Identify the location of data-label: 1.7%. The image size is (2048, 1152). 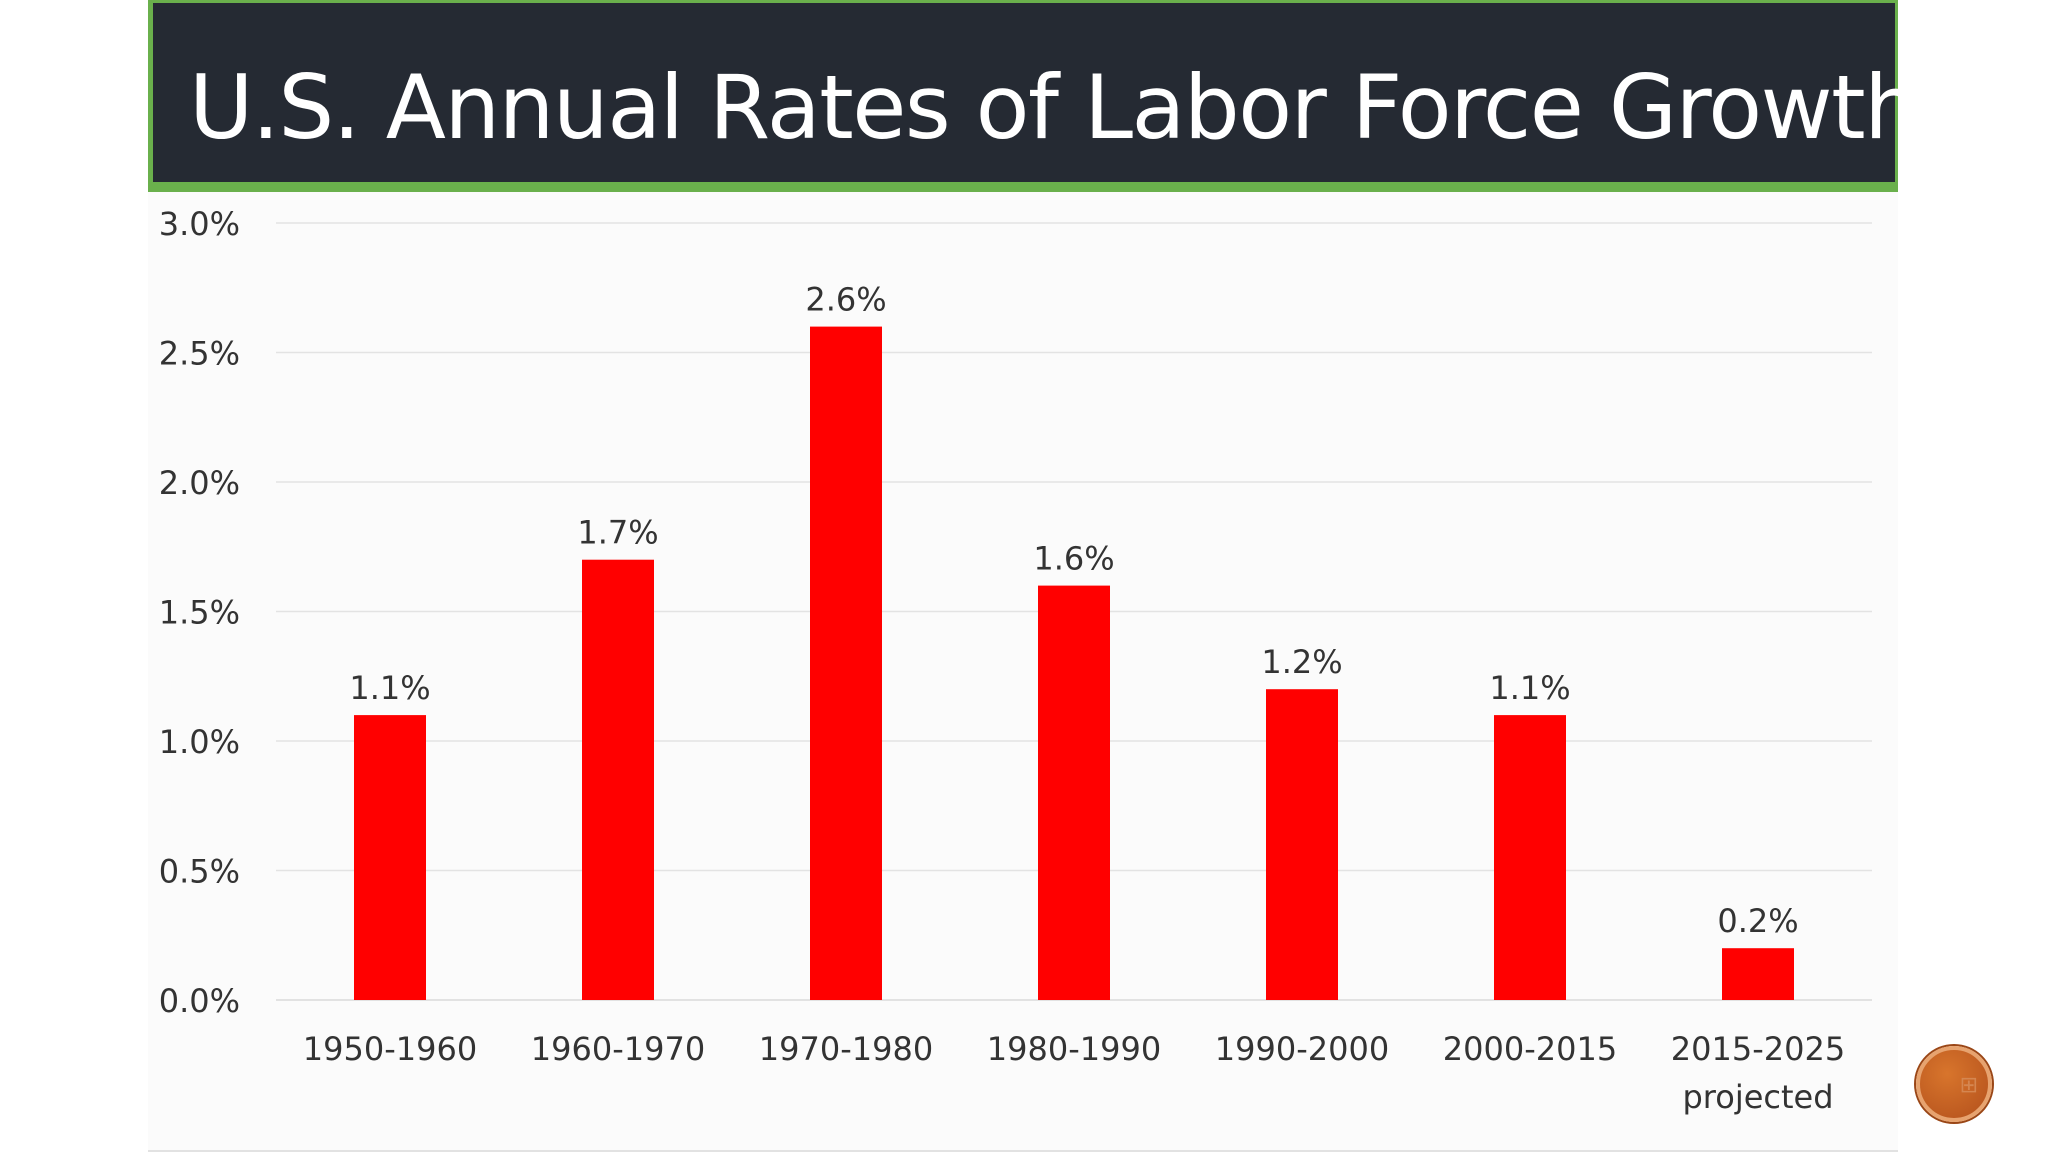
(617, 533).